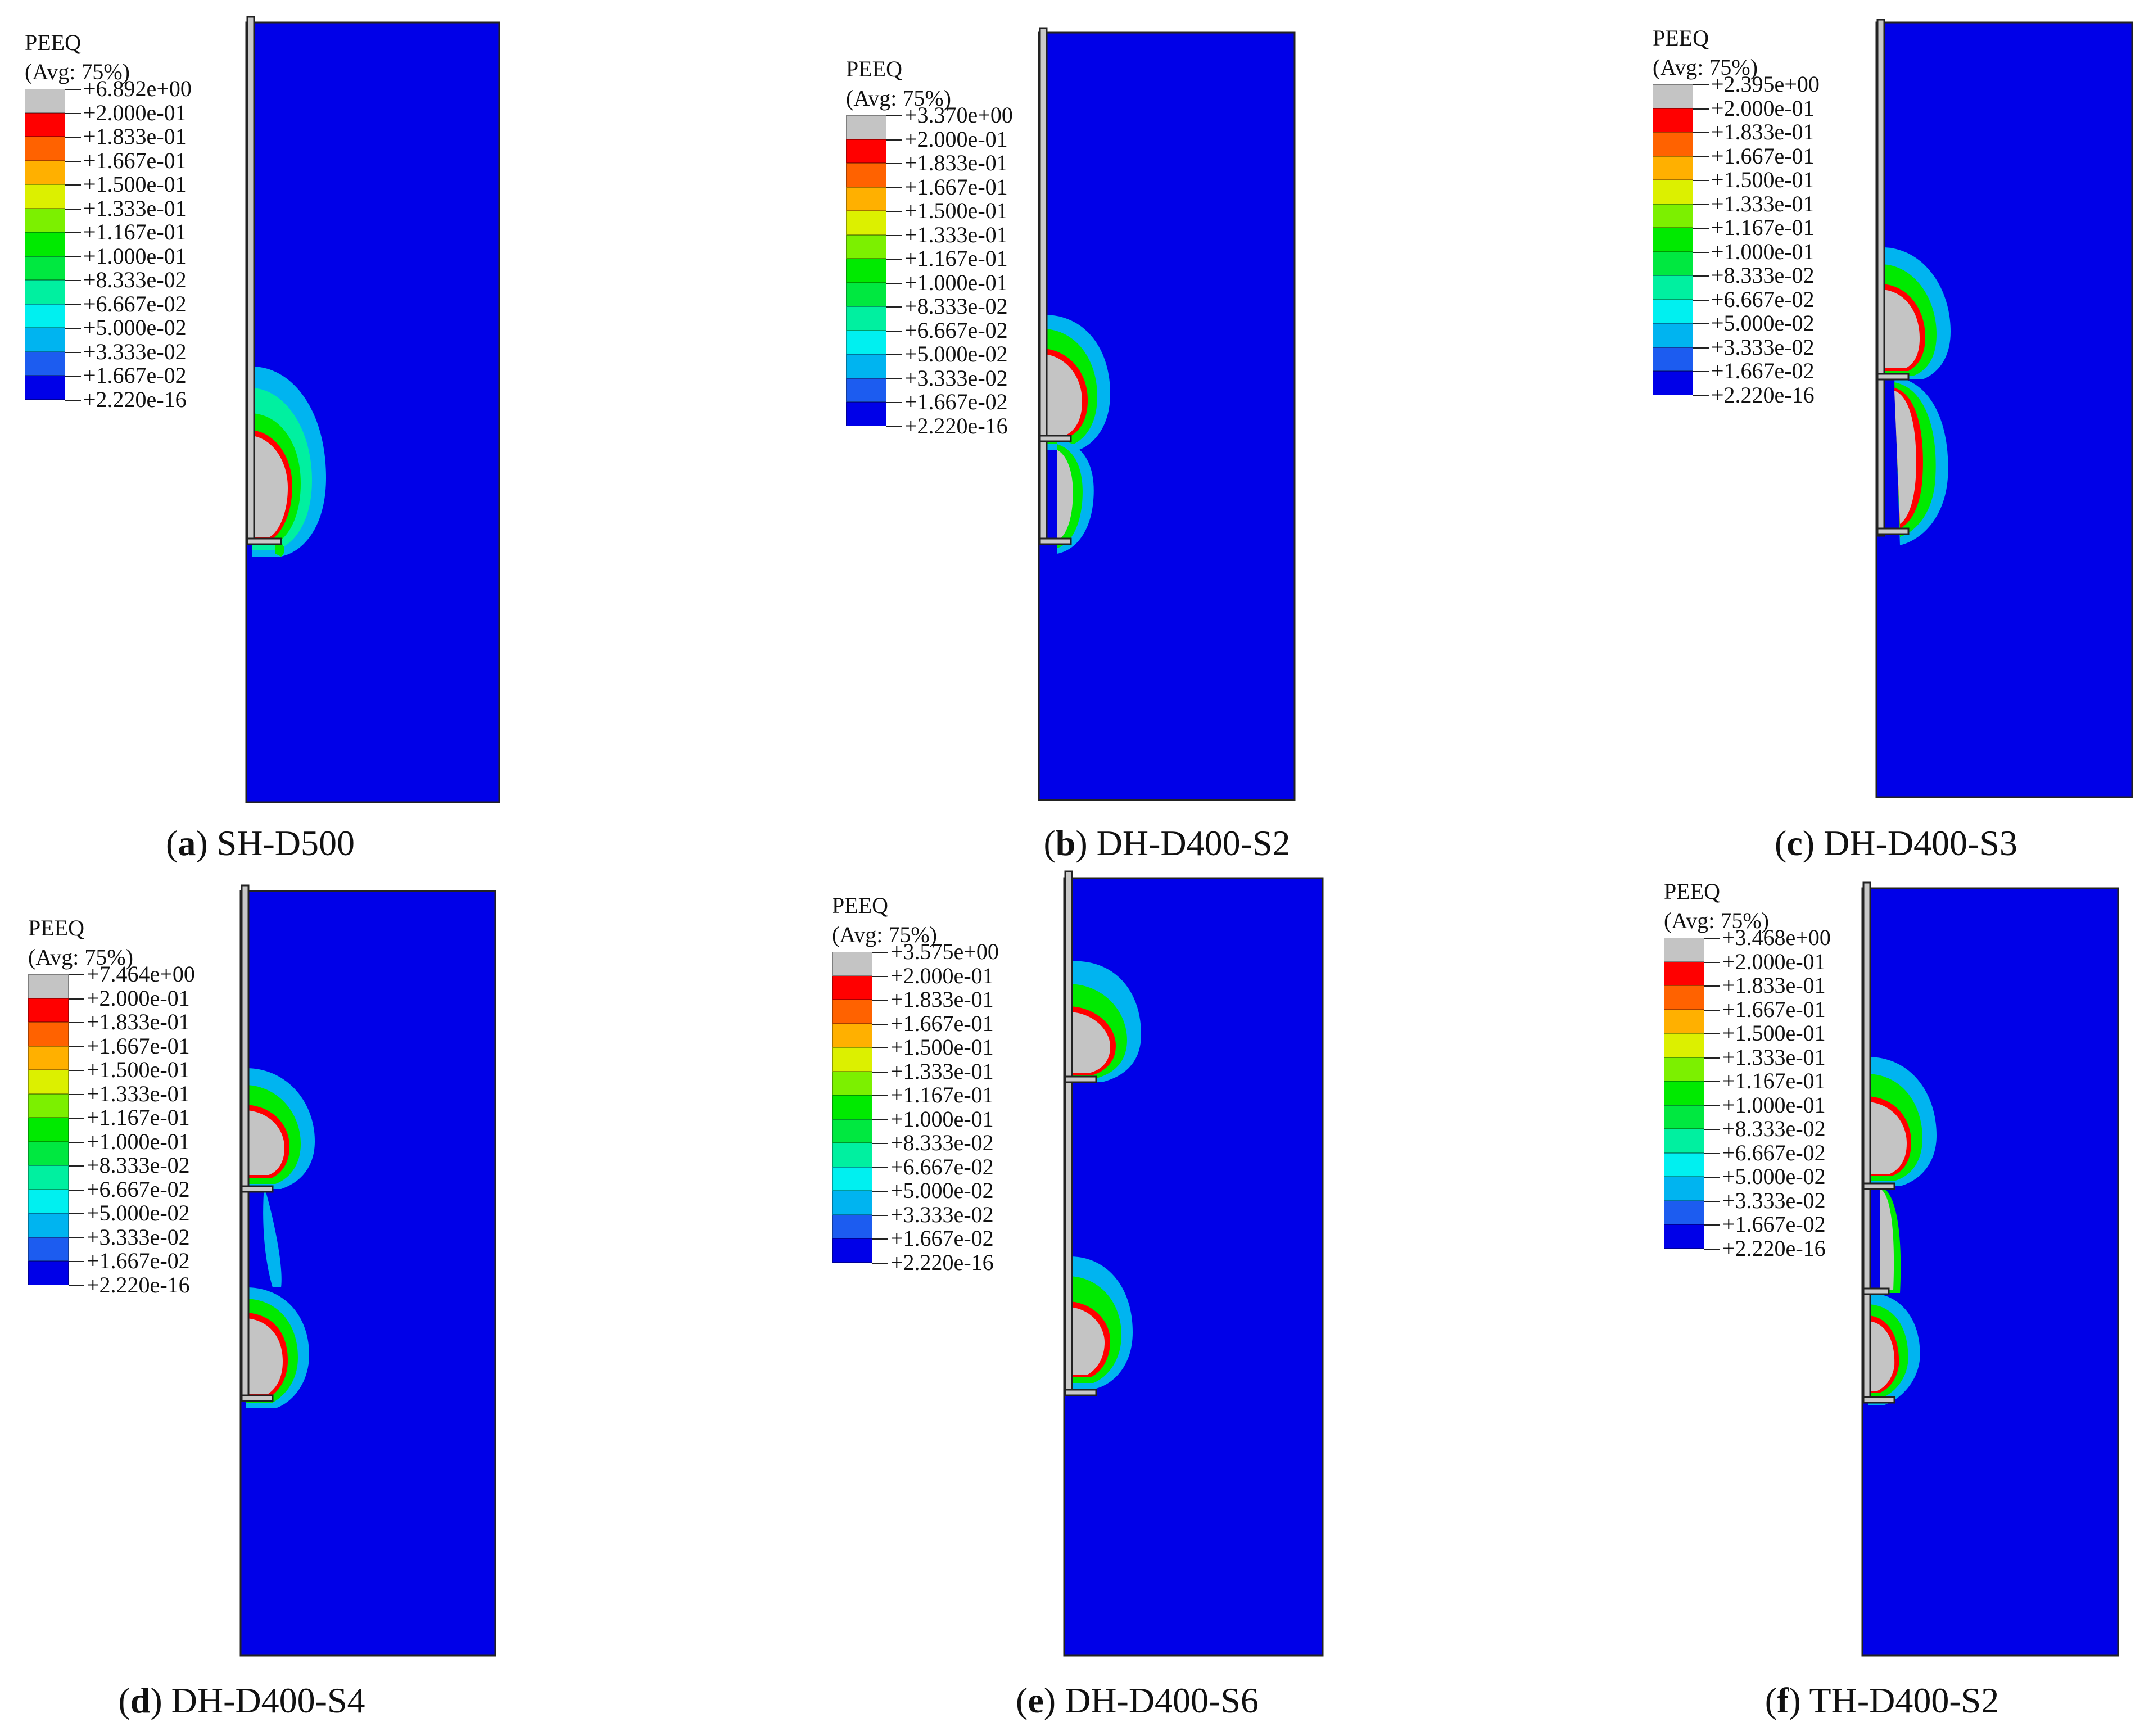 The width and height of the screenshot is (2149, 1736). Describe the element at coordinates (1774, 1128) in the screenshot. I see `legend-label: +8.333e-02` at that location.